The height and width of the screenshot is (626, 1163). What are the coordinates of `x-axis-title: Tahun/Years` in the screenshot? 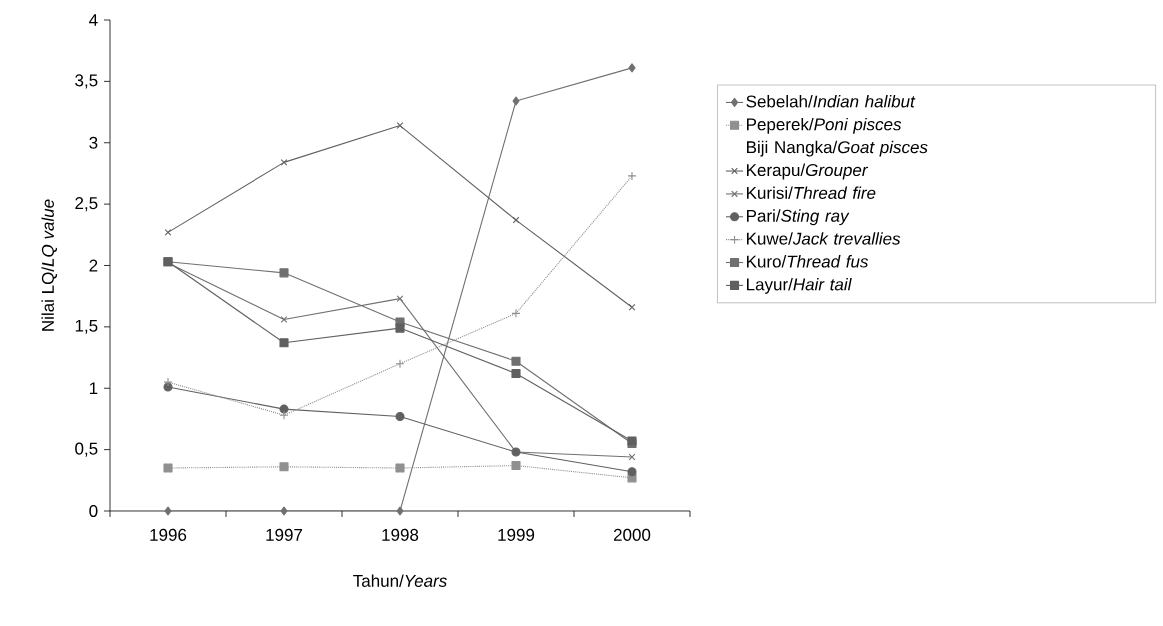 It's located at (400, 580).